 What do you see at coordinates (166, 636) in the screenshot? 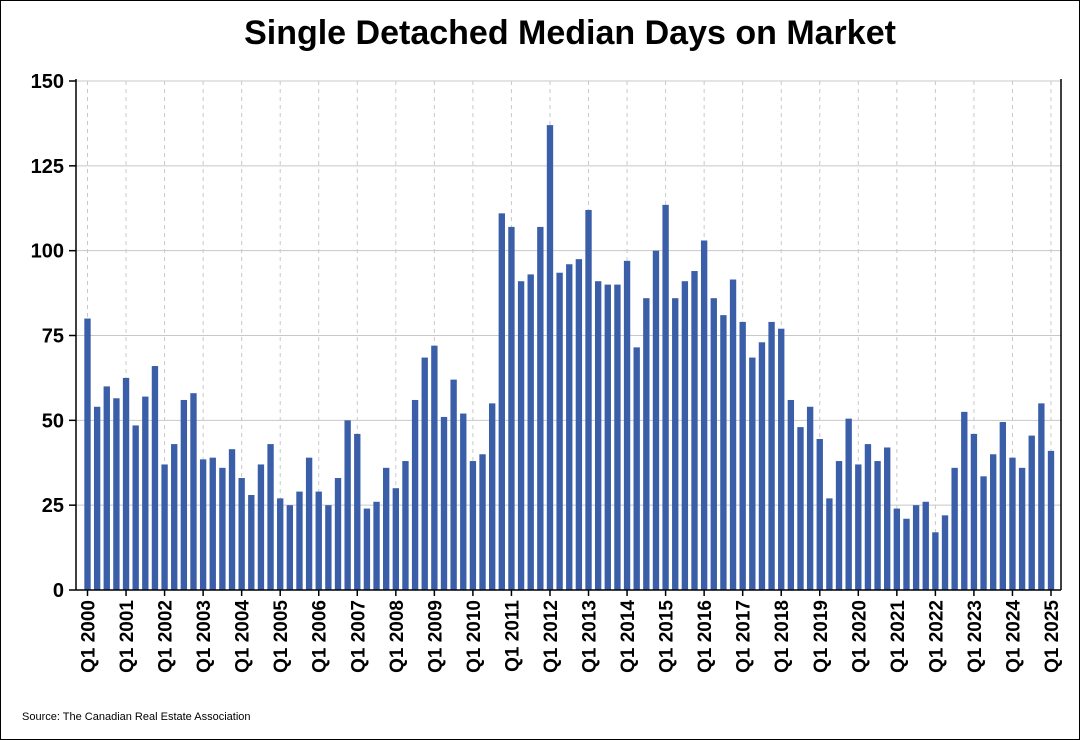
I see `x-tick-label: Q1 2002` at bounding box center [166, 636].